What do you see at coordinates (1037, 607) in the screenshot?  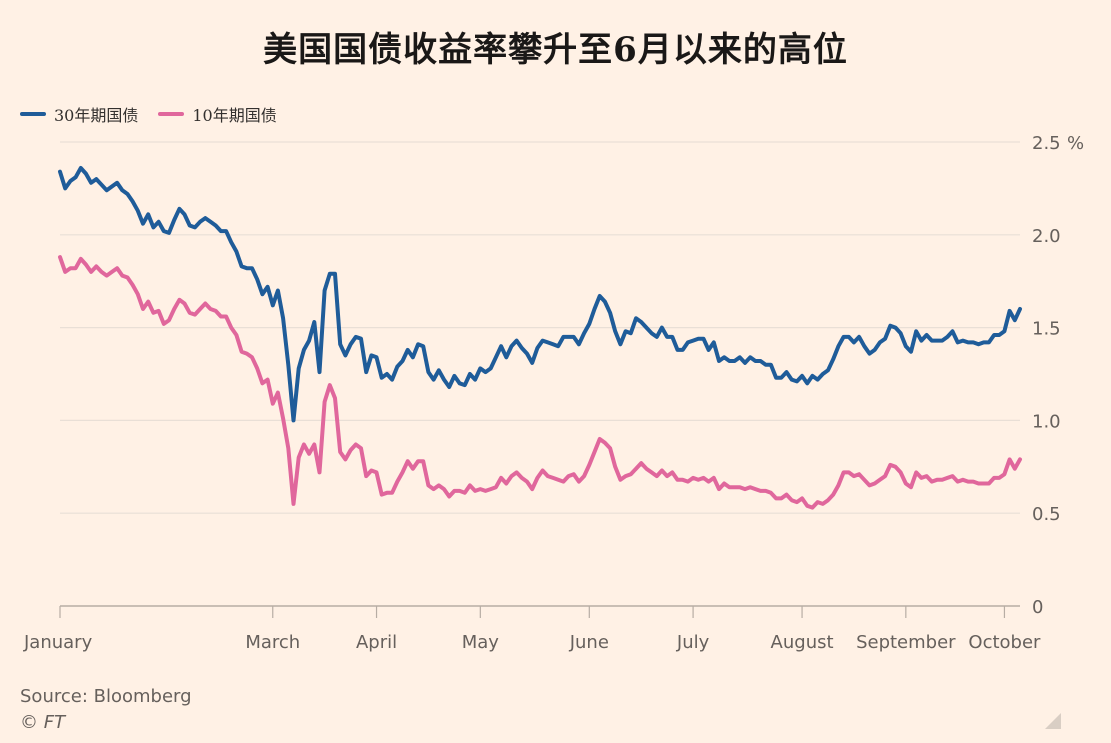 I see `y-tick-label: 0` at bounding box center [1037, 607].